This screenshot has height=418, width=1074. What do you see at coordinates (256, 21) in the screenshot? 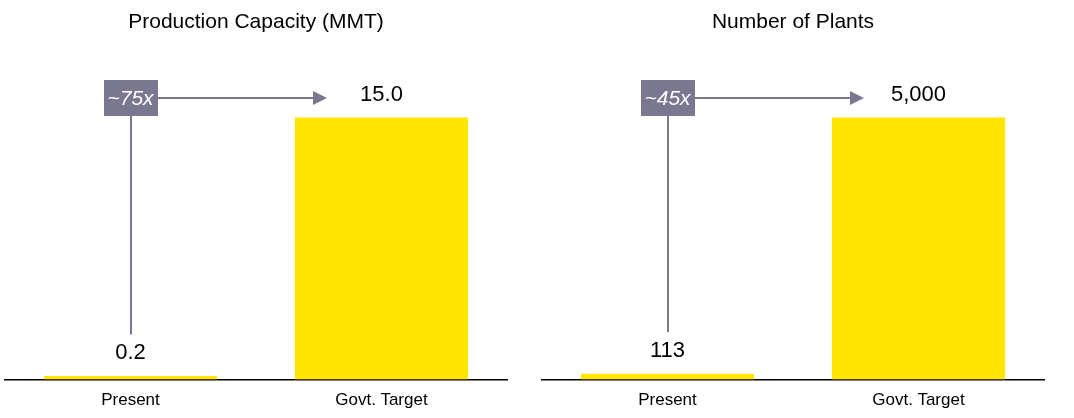
I see `chart-title: Production Capacity (MMT)` at bounding box center [256, 21].